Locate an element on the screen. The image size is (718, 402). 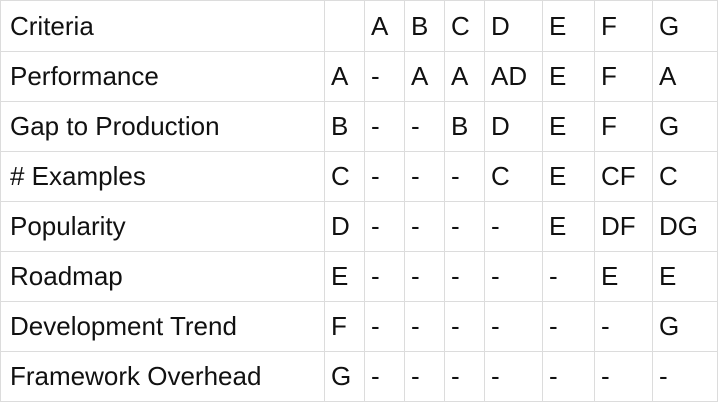
column-header-a: A is located at coordinates (384, 26).